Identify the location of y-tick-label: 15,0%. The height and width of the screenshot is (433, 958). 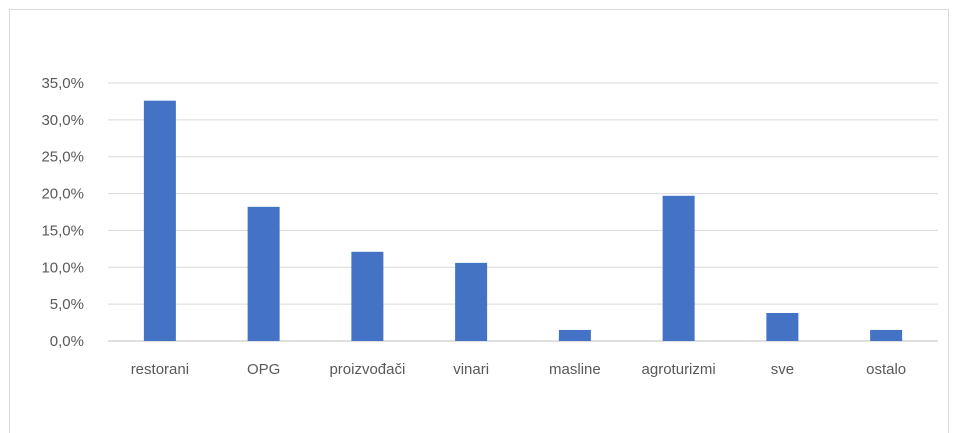
(62, 230).